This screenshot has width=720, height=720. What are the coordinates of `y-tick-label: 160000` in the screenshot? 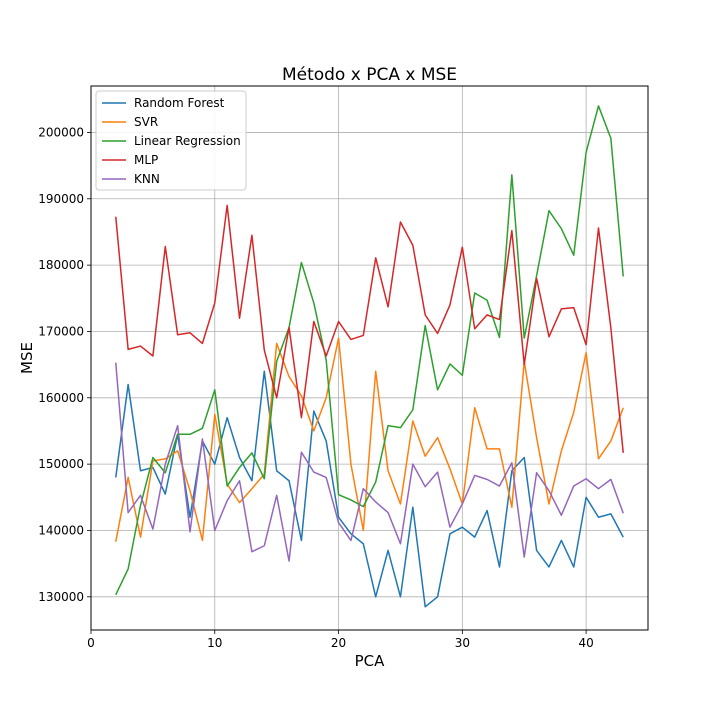 It's located at (61, 398).